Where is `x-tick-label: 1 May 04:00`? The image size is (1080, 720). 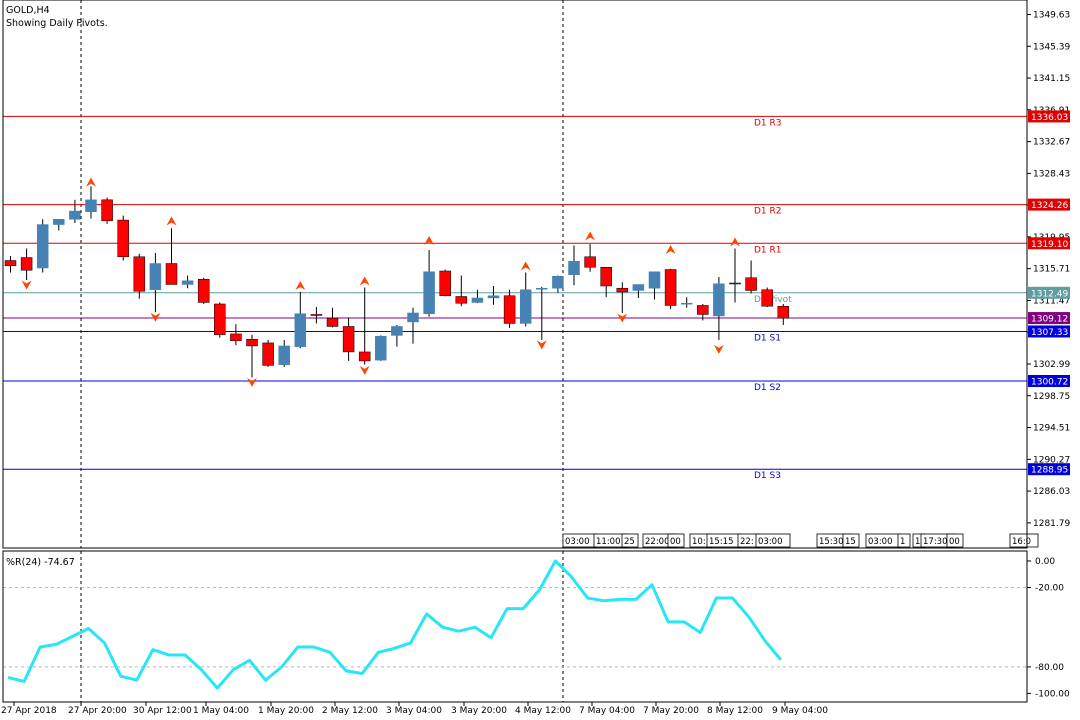 x-tick-label: 1 May 04:00 is located at coordinates (221, 711).